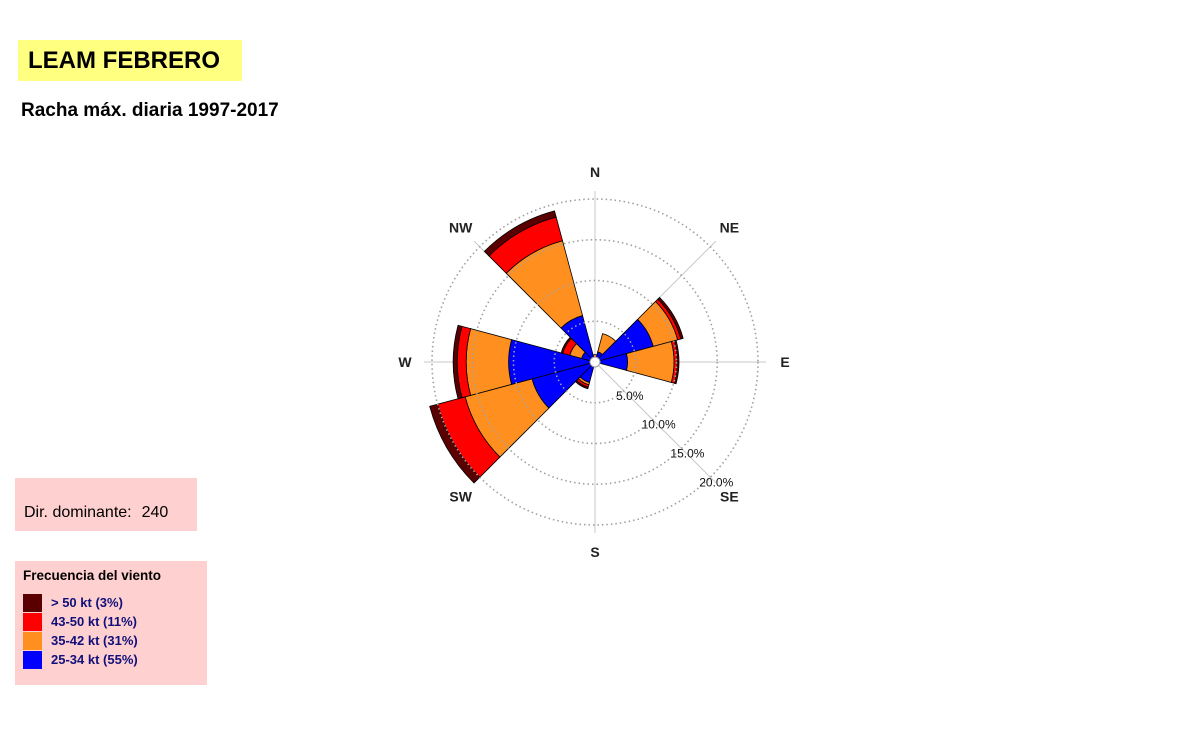 This screenshot has width=1194, height=730. I want to click on legend-label: 43-50 kt (11%), so click(94, 621).